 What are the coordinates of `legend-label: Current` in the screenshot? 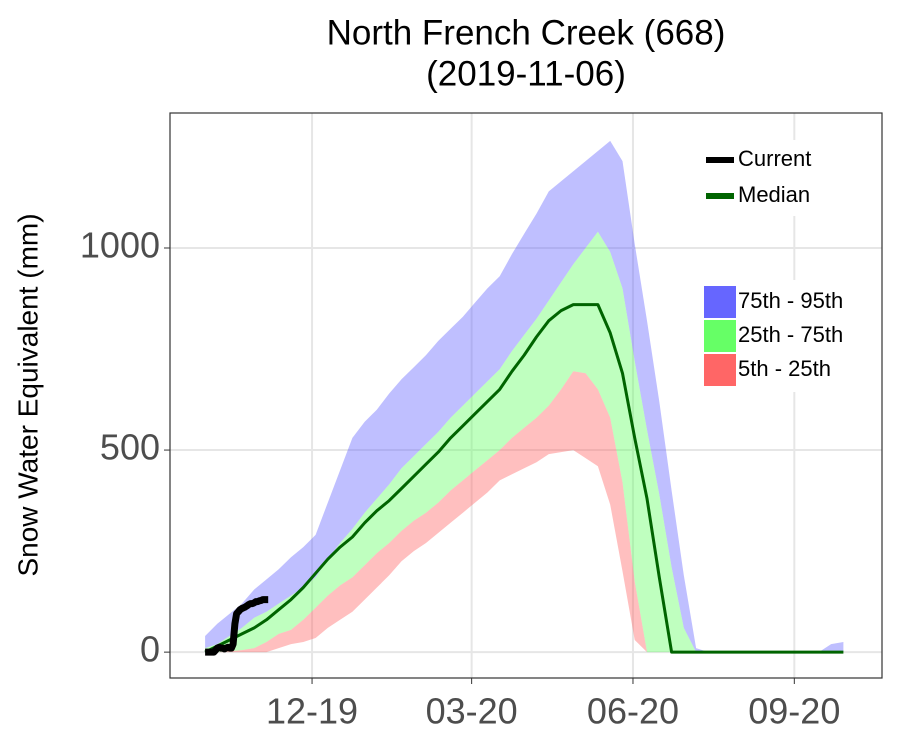 It's located at (774, 158).